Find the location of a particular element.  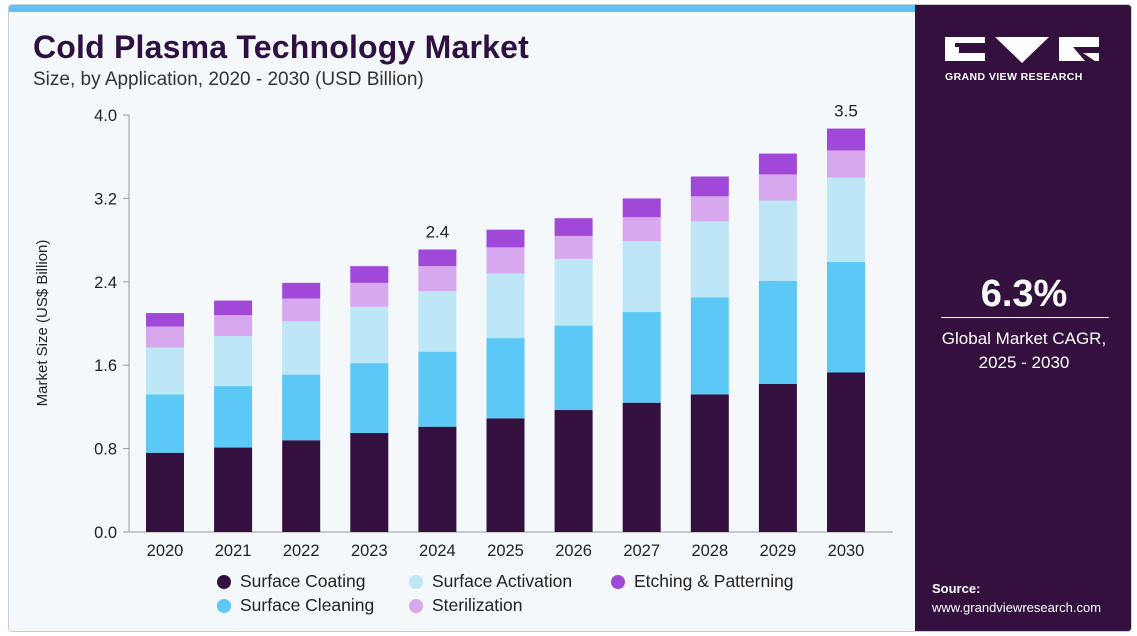

y-tick-label: 1.6 is located at coordinates (105, 366).